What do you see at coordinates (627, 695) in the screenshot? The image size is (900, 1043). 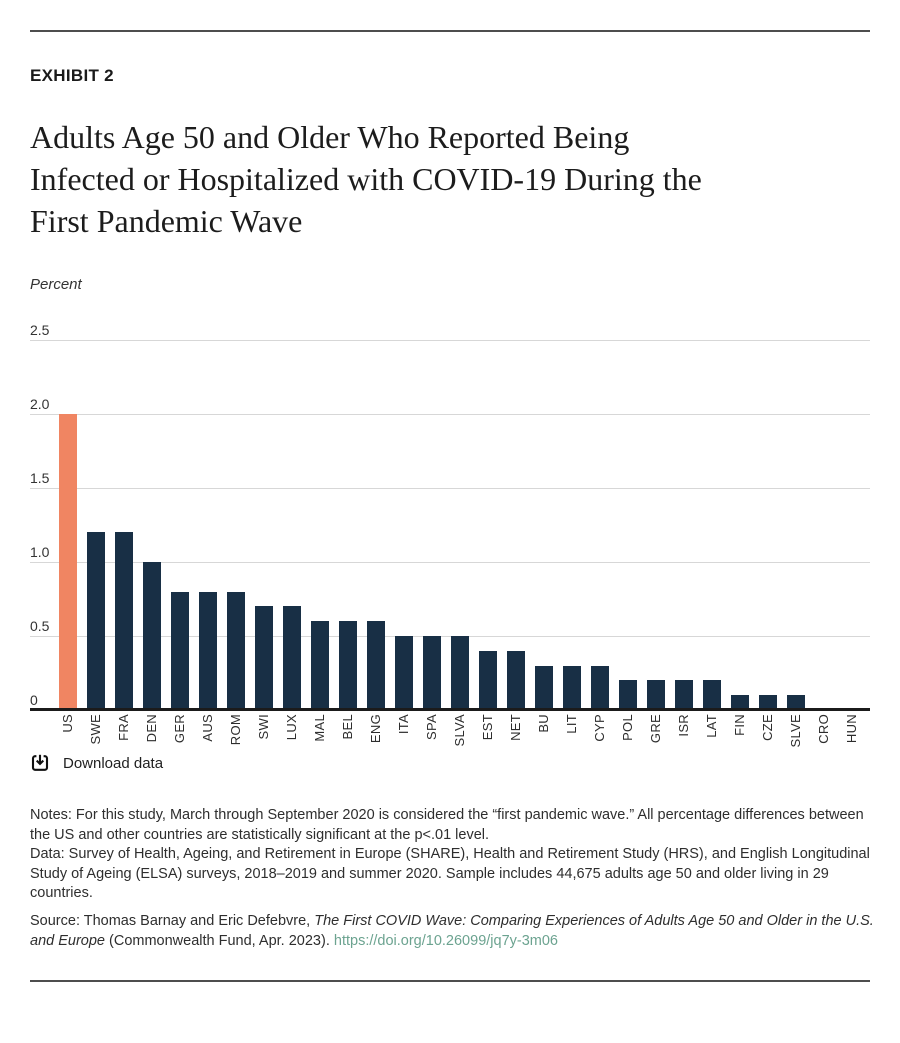 I see `bar-POL` at bounding box center [627, 695].